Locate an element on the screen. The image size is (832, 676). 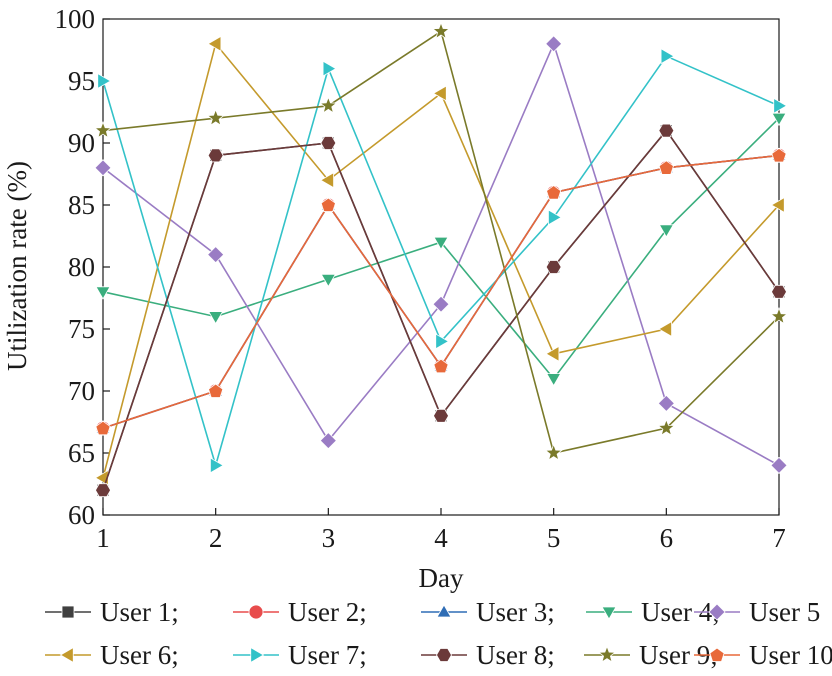
legend-label: User 8; is located at coordinates (515, 655).